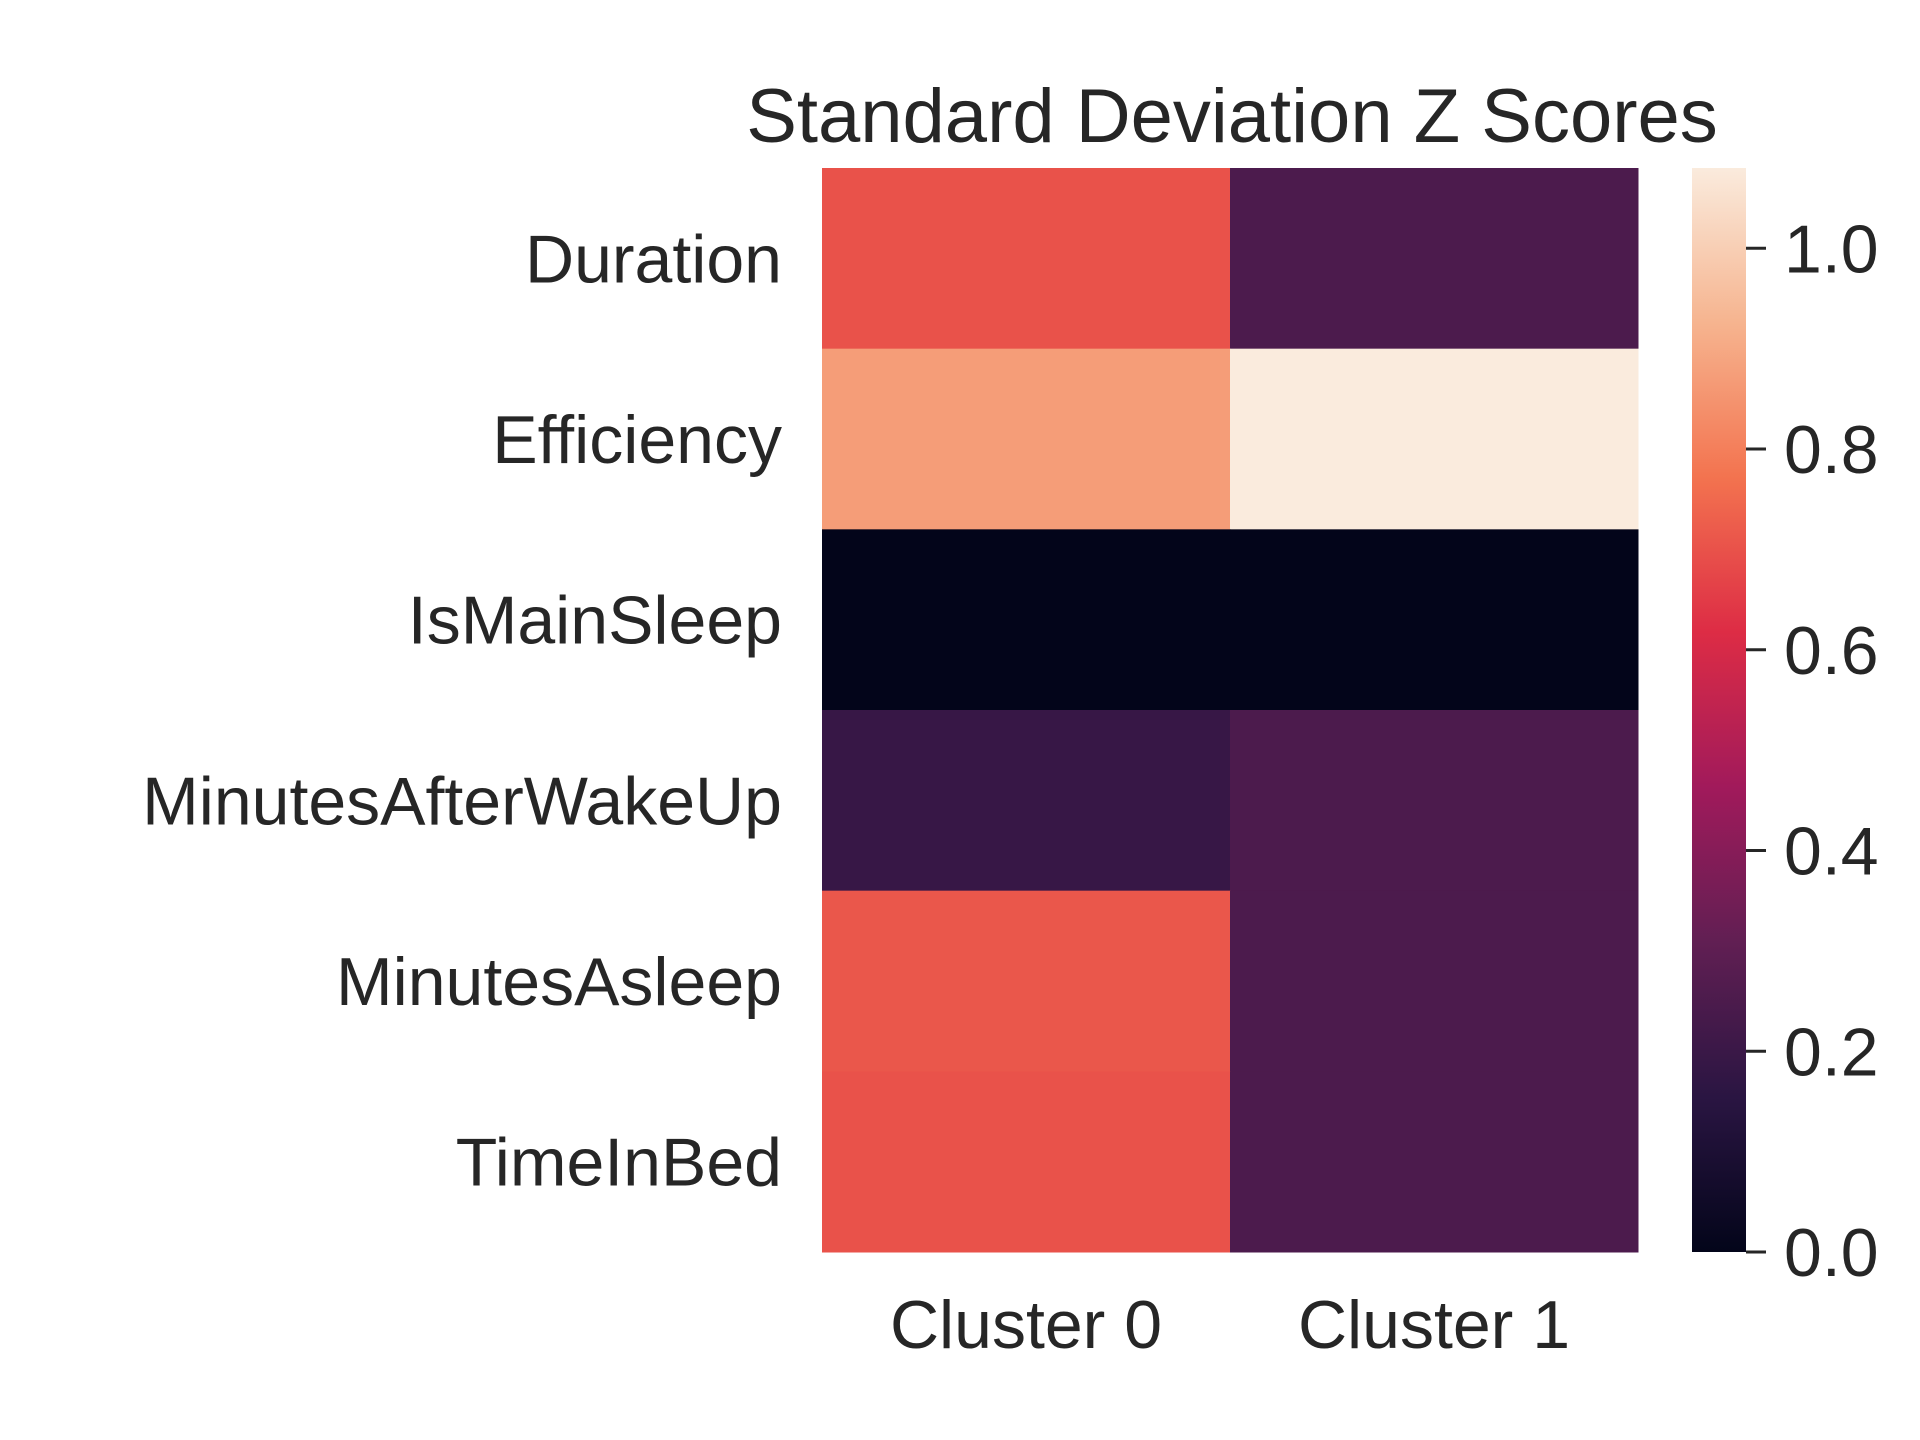 This screenshot has height=1440, width=1920. Describe the element at coordinates (462, 801) in the screenshot. I see `row-label: MinutesAfterWakeUp` at that location.